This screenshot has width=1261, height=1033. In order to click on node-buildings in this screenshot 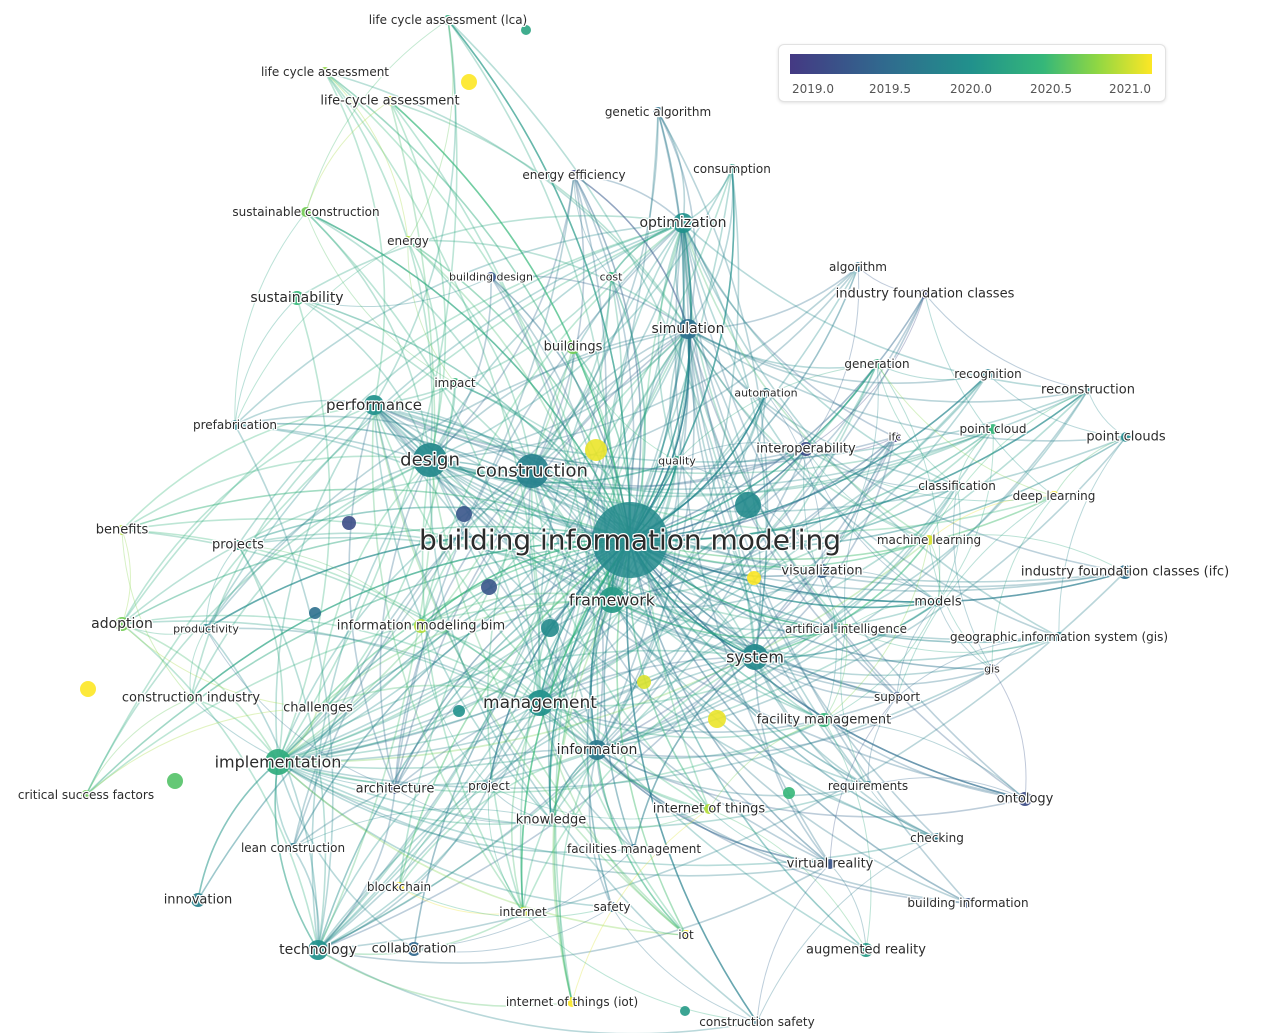, I will do `click(573, 347)`.